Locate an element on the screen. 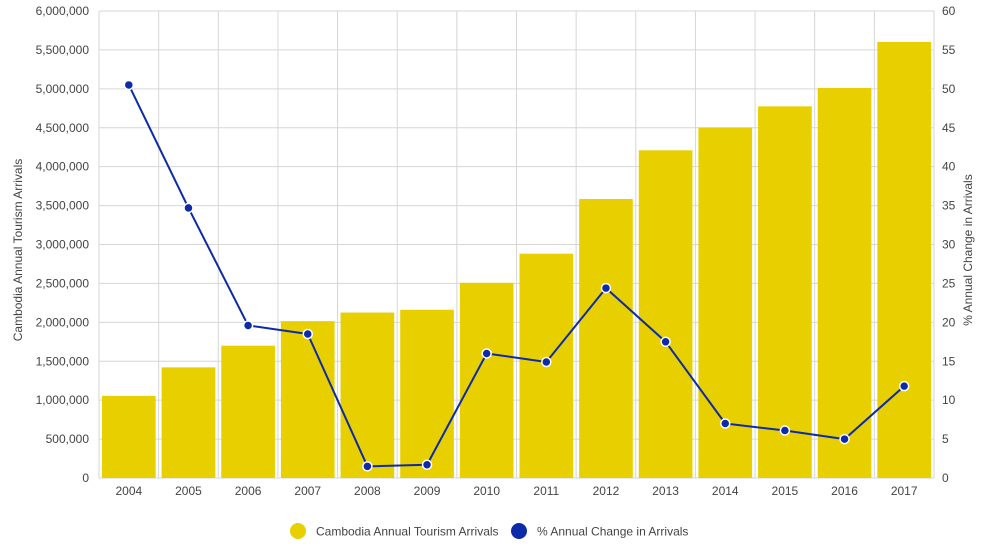 The height and width of the screenshot is (553, 981). bar-2007 is located at coordinates (307, 399).